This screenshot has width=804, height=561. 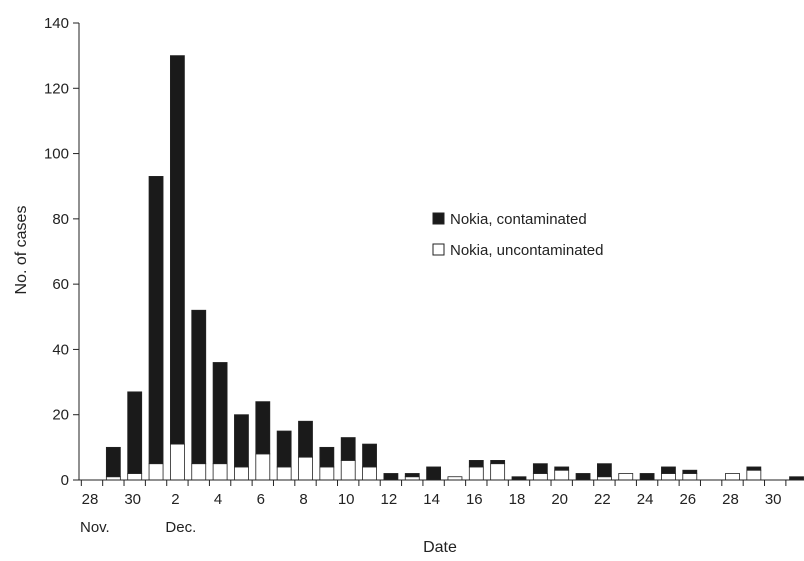 What do you see at coordinates (60, 219) in the screenshot?
I see `y-tick-label: 80` at bounding box center [60, 219].